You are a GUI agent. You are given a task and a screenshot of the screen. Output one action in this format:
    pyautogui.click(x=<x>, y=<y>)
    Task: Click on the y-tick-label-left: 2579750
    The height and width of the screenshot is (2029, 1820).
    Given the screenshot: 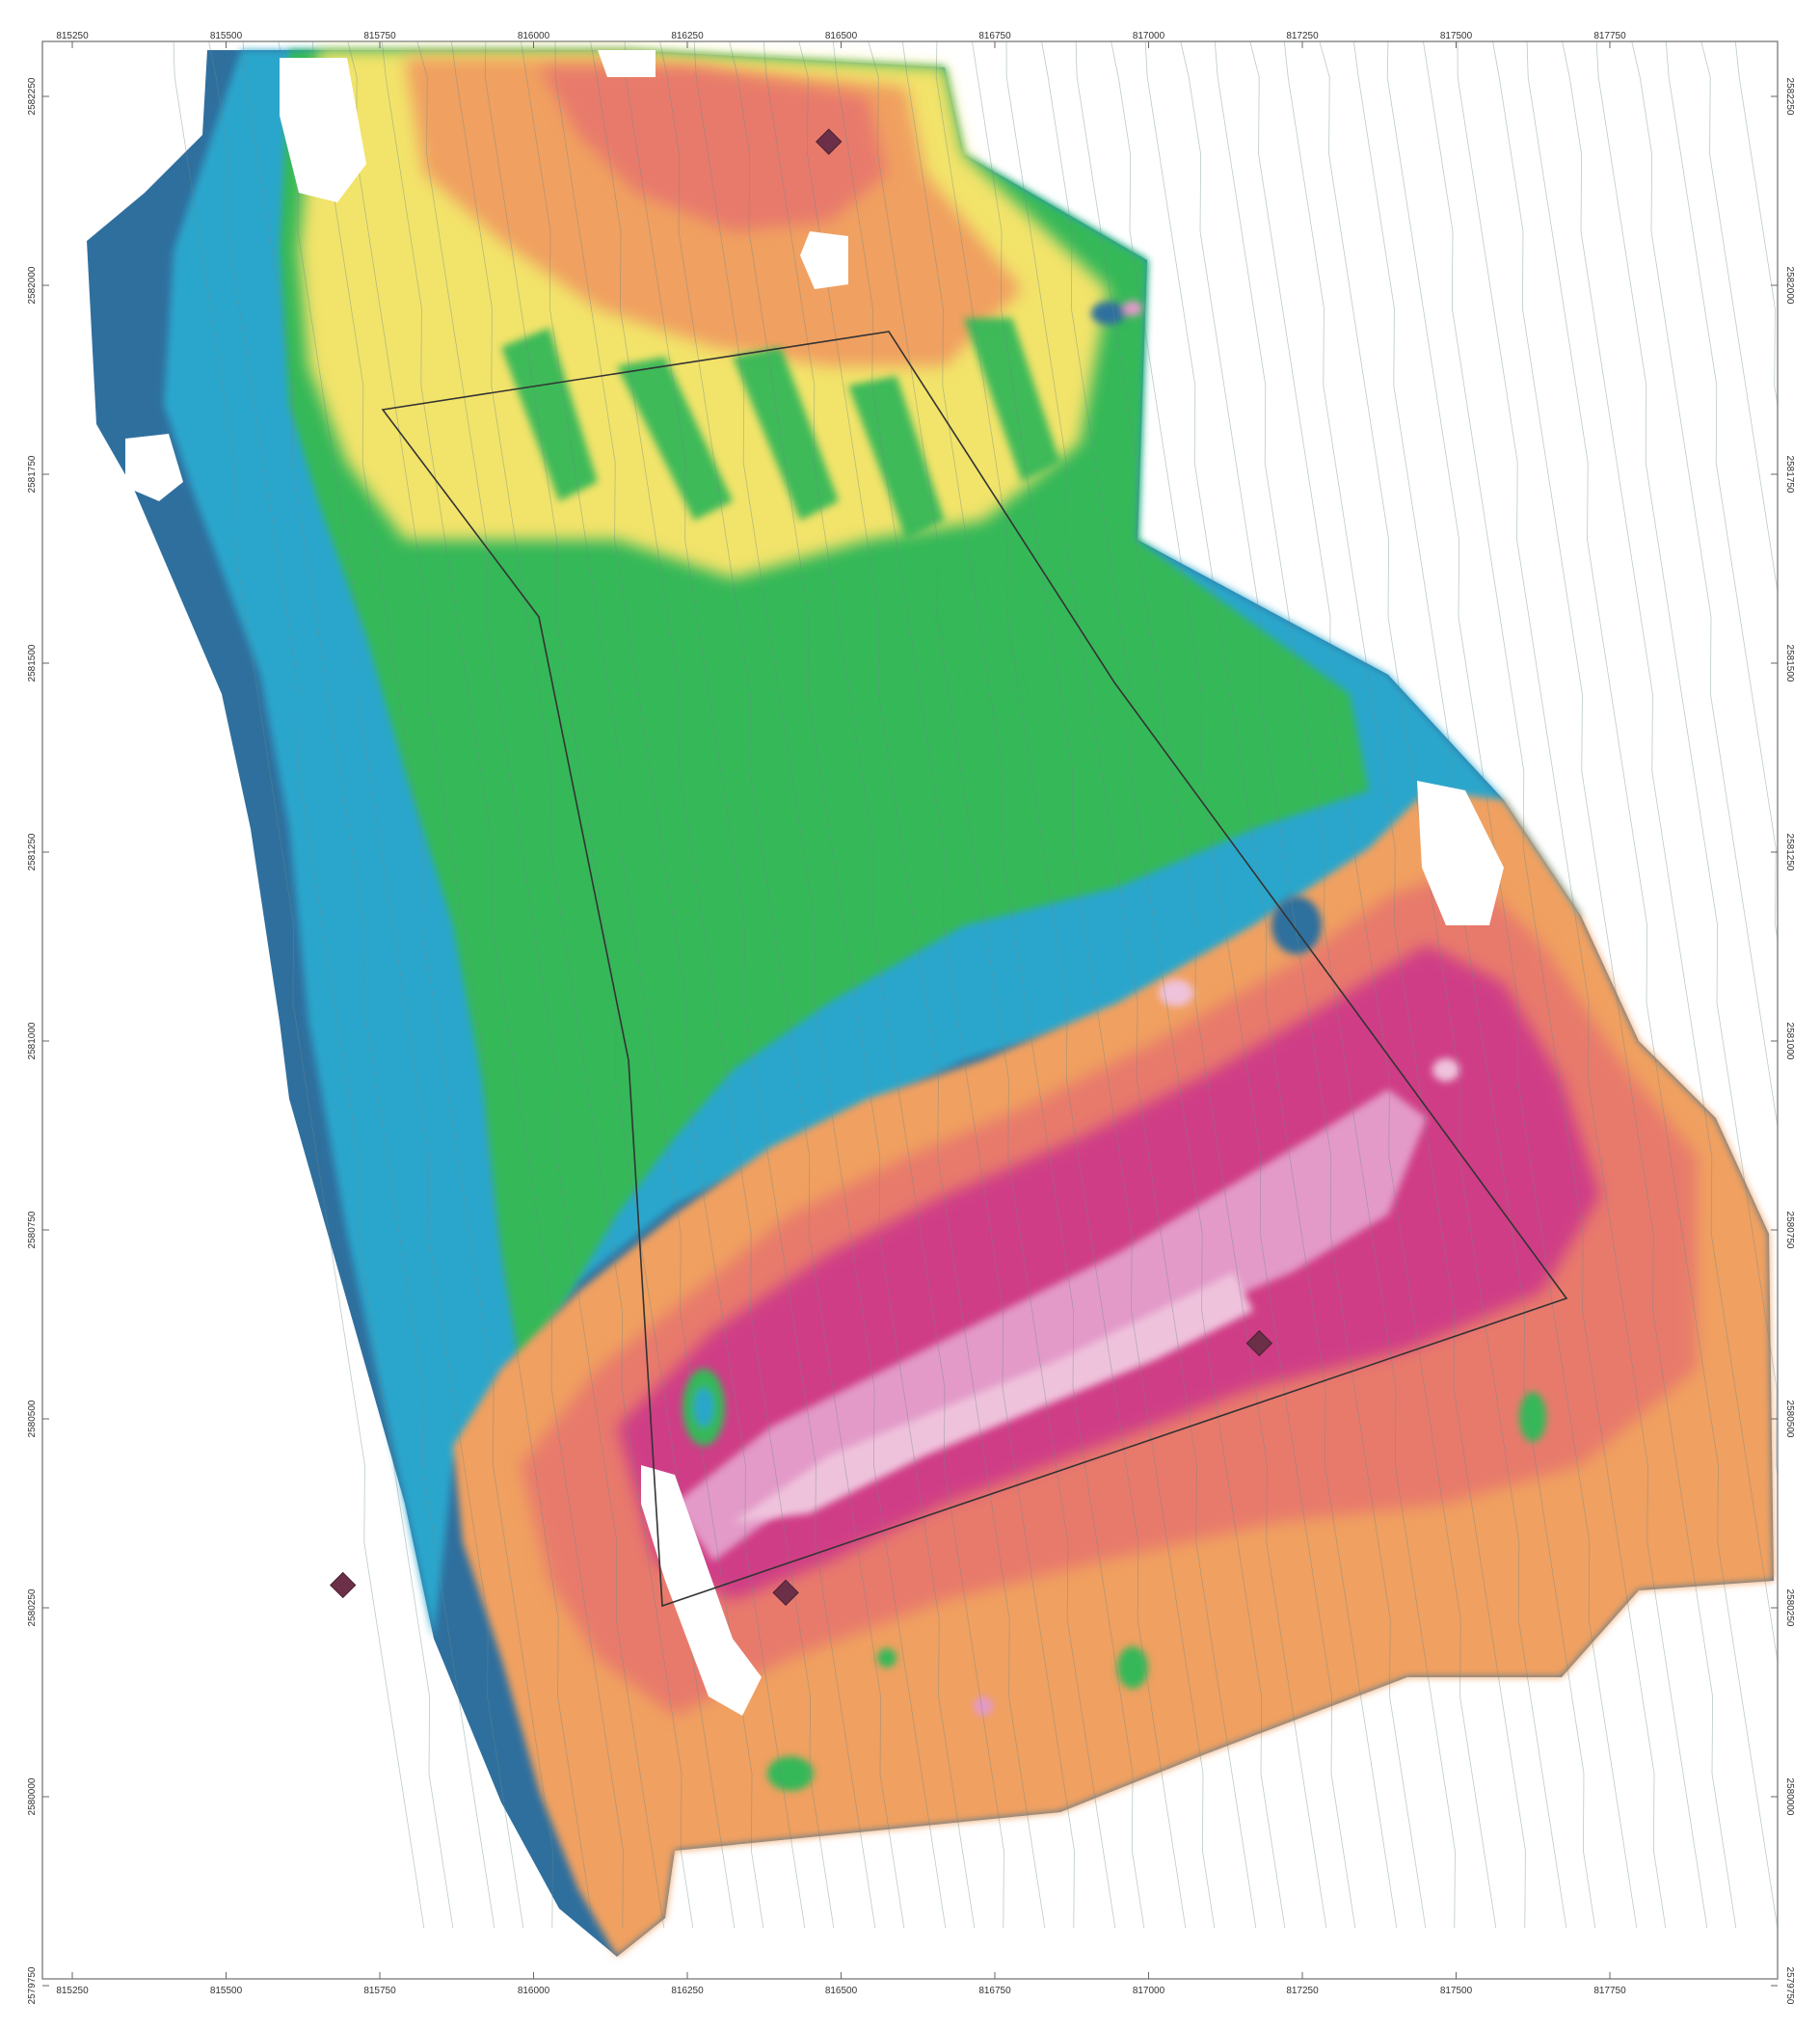 What is the action you would take?
    pyautogui.click(x=32, y=1985)
    